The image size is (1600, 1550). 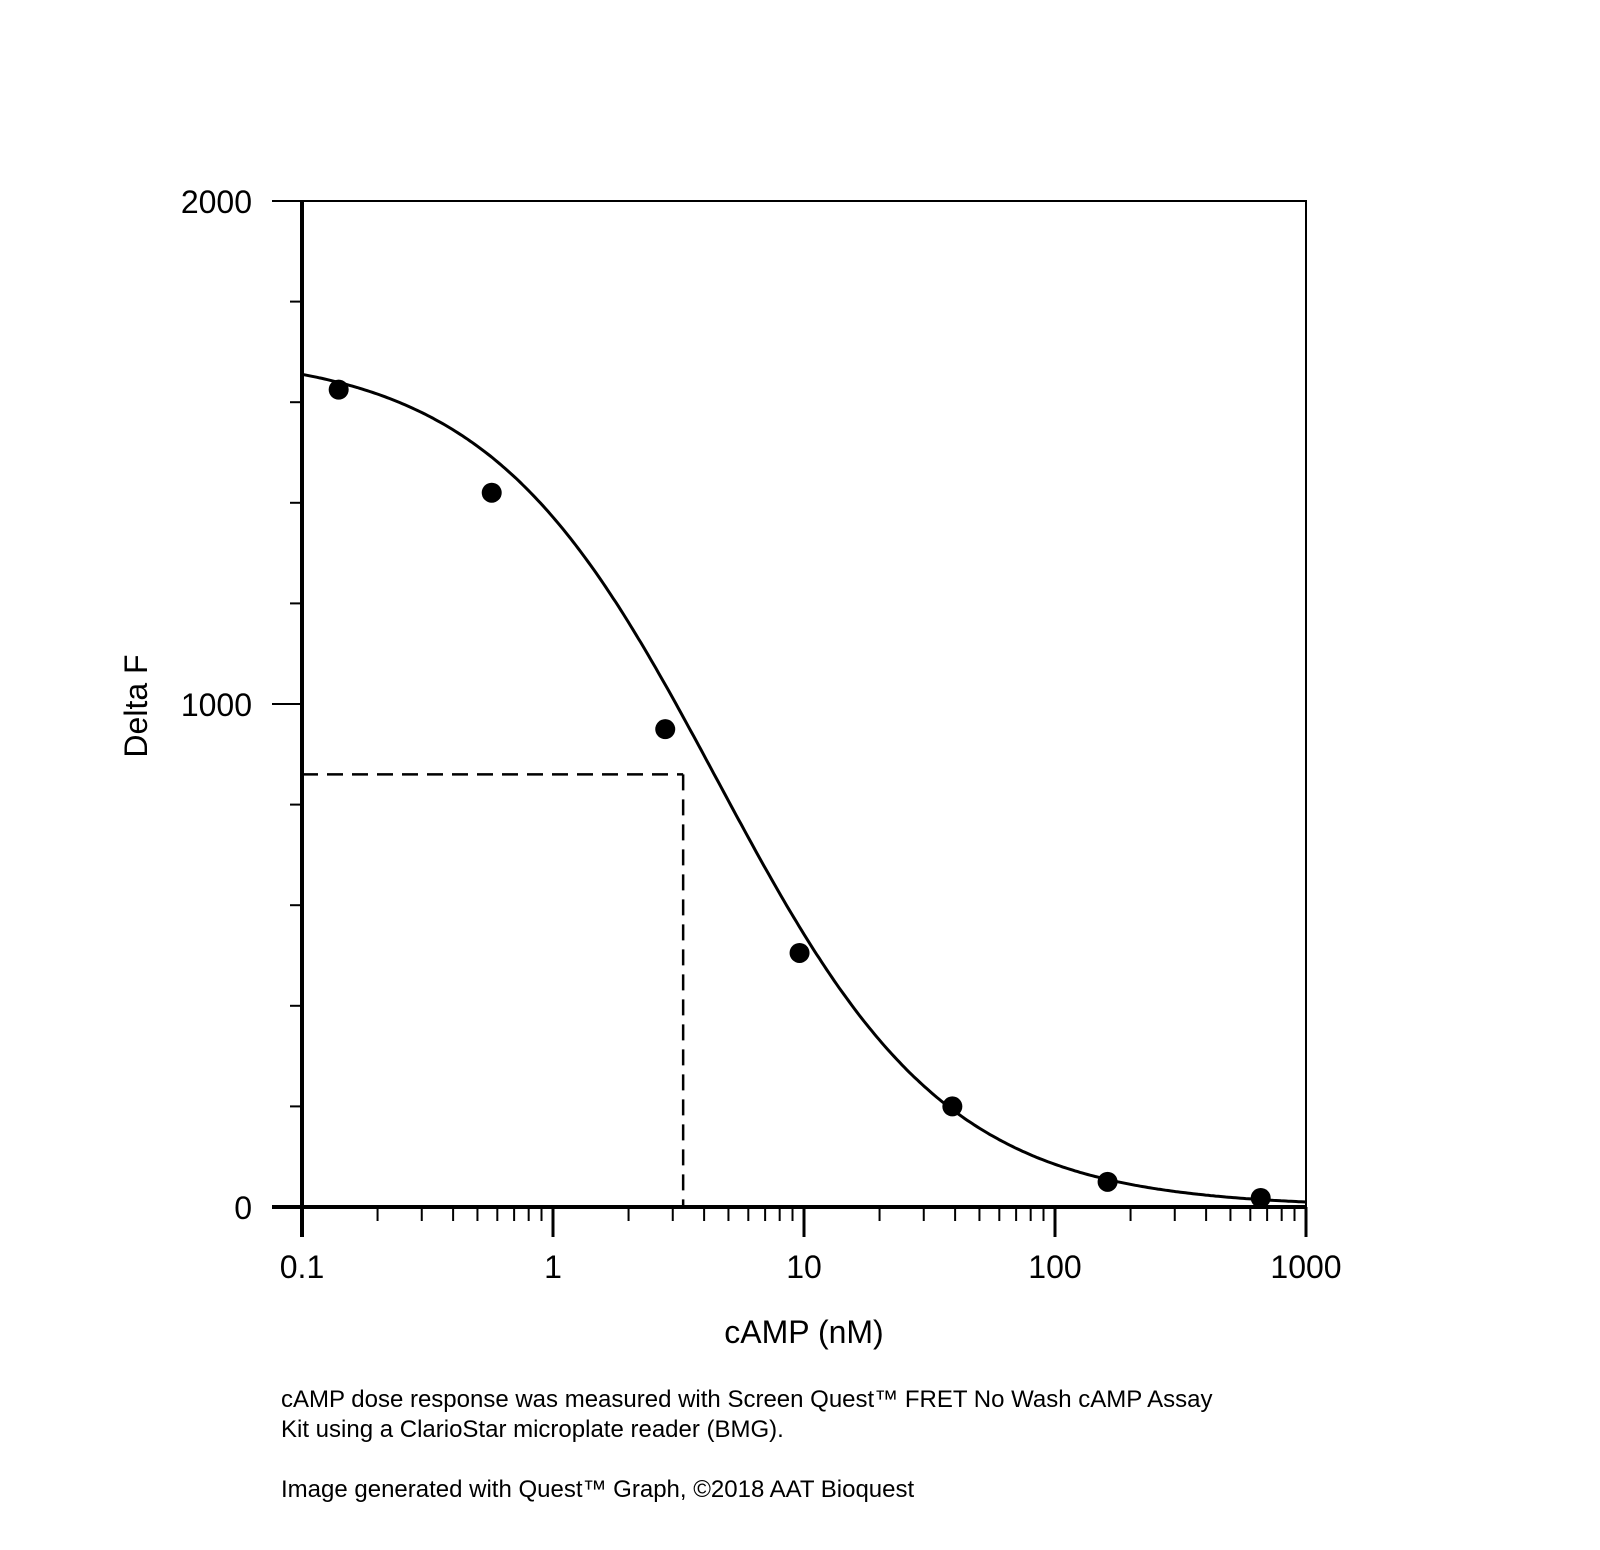 What do you see at coordinates (216, 202) in the screenshot?
I see `y-tick-label: 2000` at bounding box center [216, 202].